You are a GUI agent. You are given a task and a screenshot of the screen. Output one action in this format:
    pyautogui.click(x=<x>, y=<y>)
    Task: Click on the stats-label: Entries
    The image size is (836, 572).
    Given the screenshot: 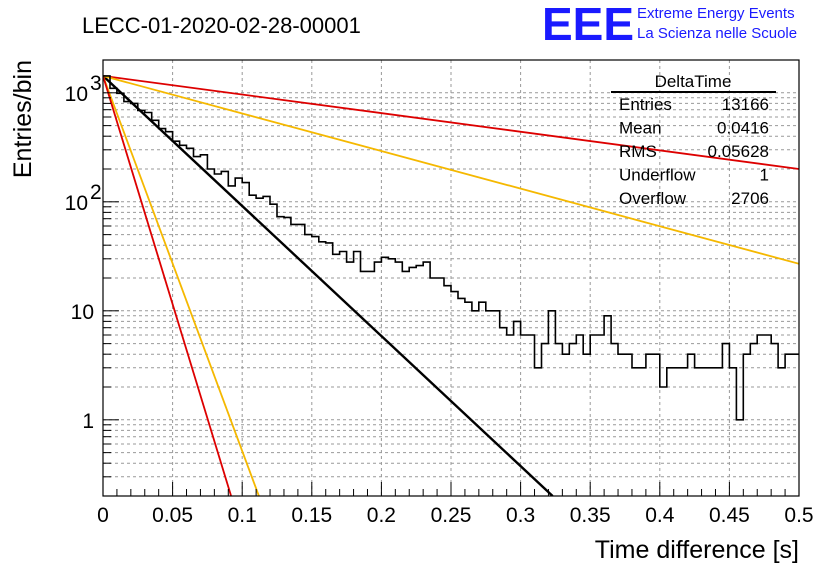 What is the action you would take?
    pyautogui.click(x=645, y=104)
    